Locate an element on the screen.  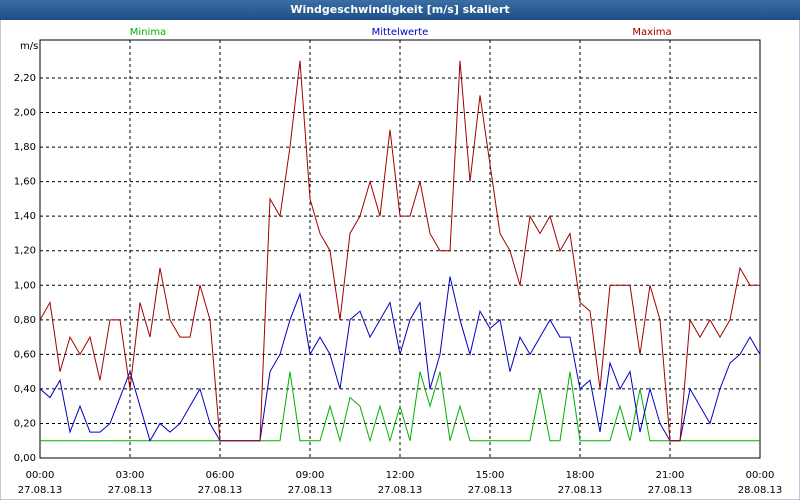
x-tick-label: 09:00 is located at coordinates (310, 475).